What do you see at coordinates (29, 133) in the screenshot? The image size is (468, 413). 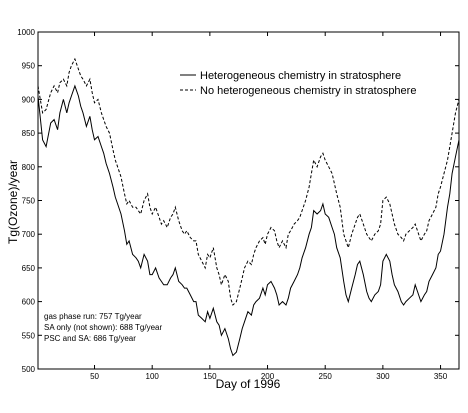 I see `y-tick-label-850: 850` at bounding box center [29, 133].